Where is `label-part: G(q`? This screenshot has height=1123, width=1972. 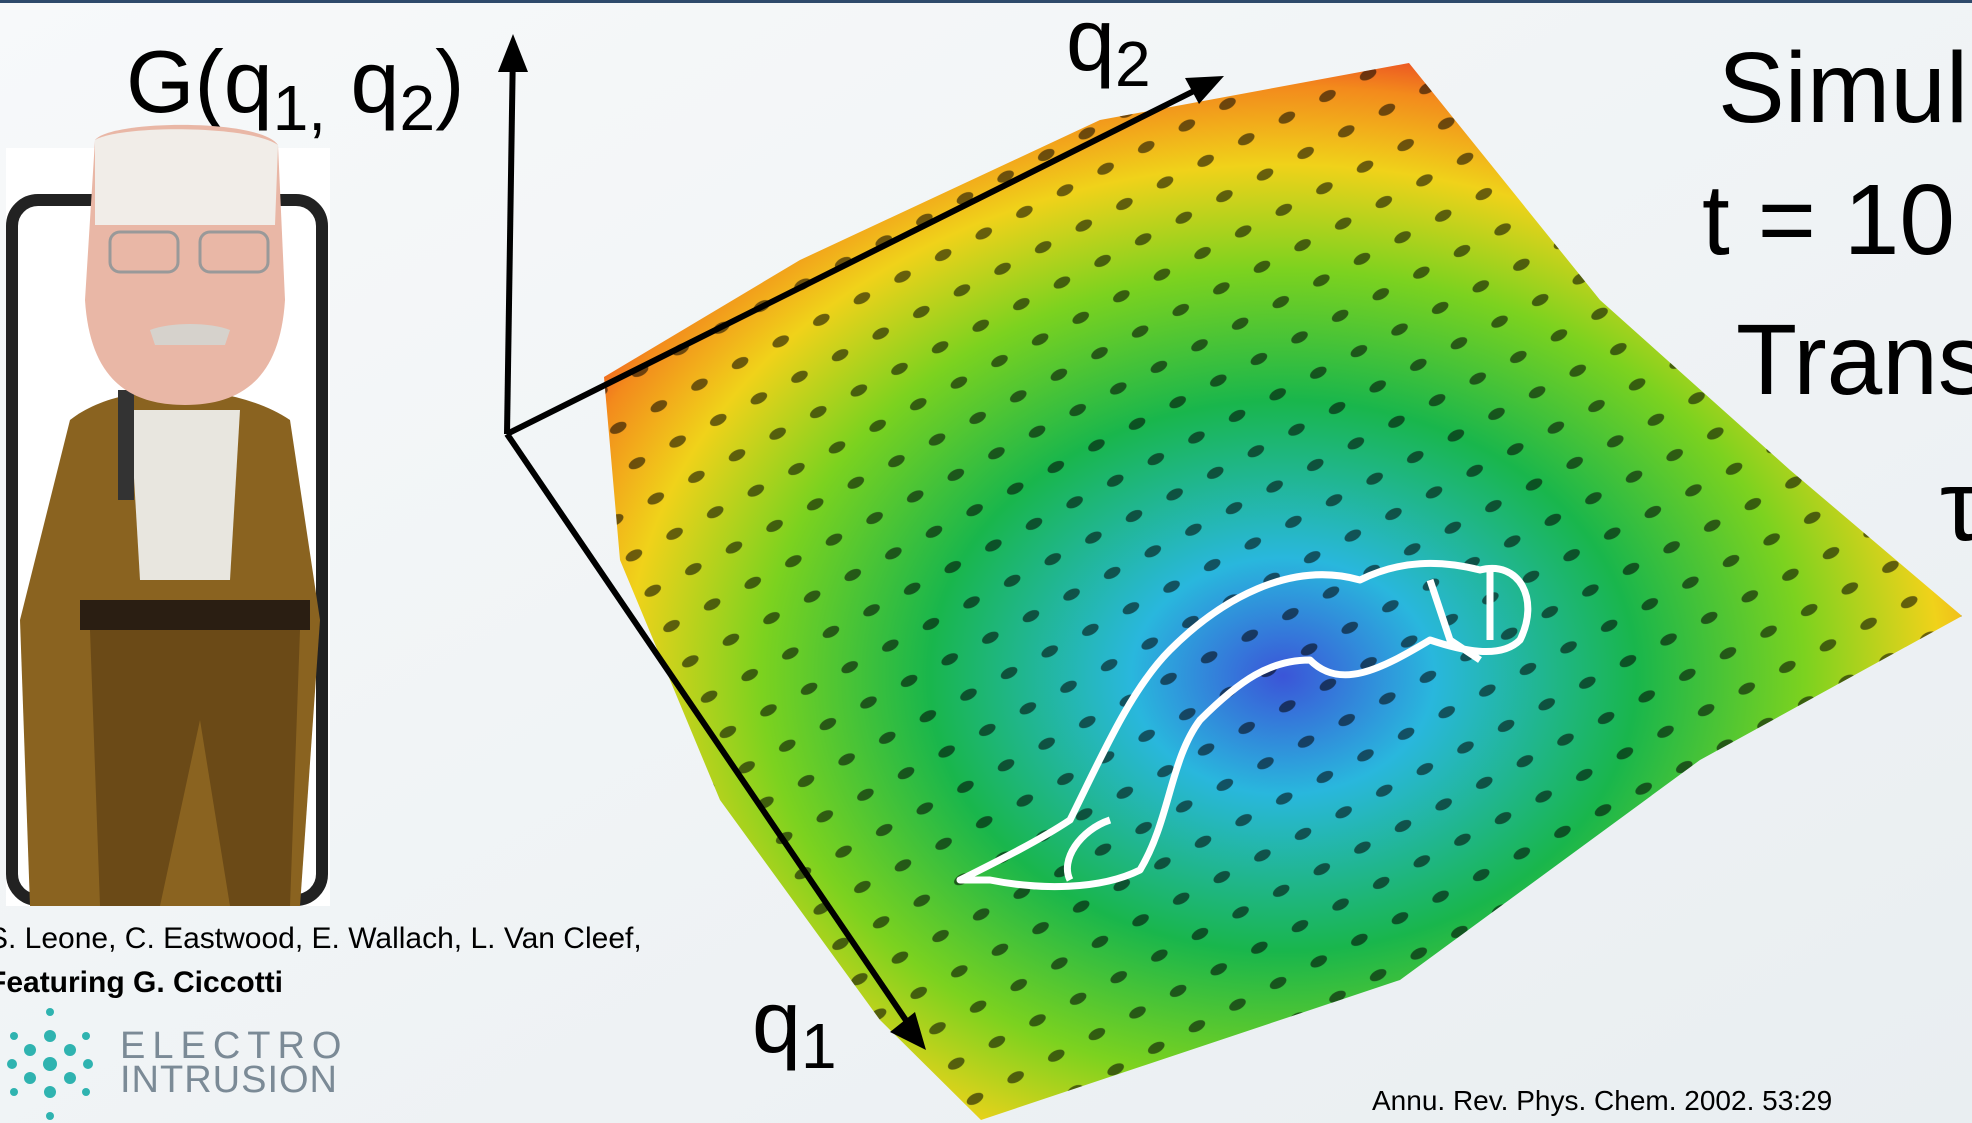 label-part: G(q is located at coordinates (199, 81).